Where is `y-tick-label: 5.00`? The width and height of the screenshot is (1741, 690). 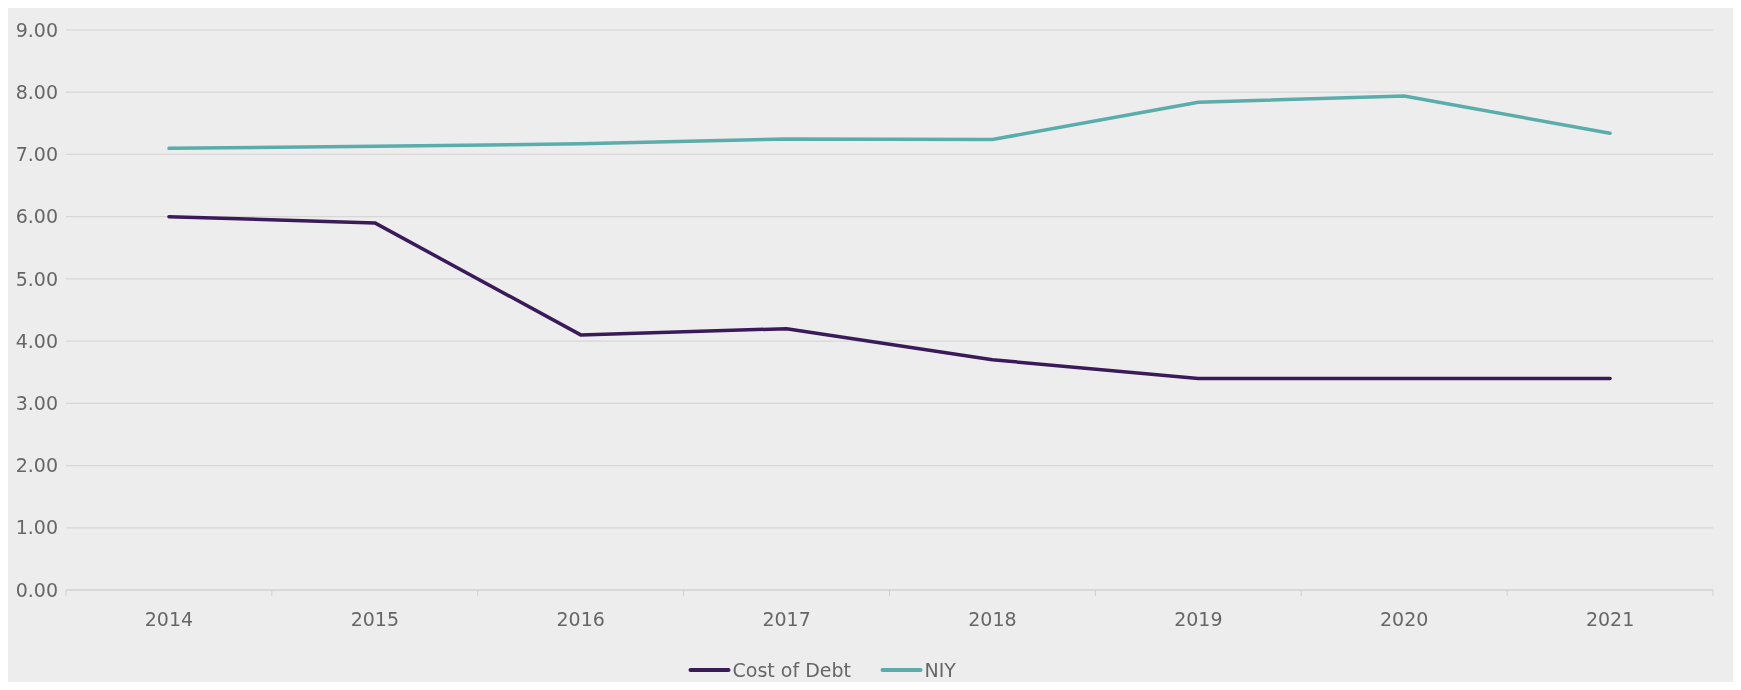 y-tick-label: 5.00 is located at coordinates (36, 278).